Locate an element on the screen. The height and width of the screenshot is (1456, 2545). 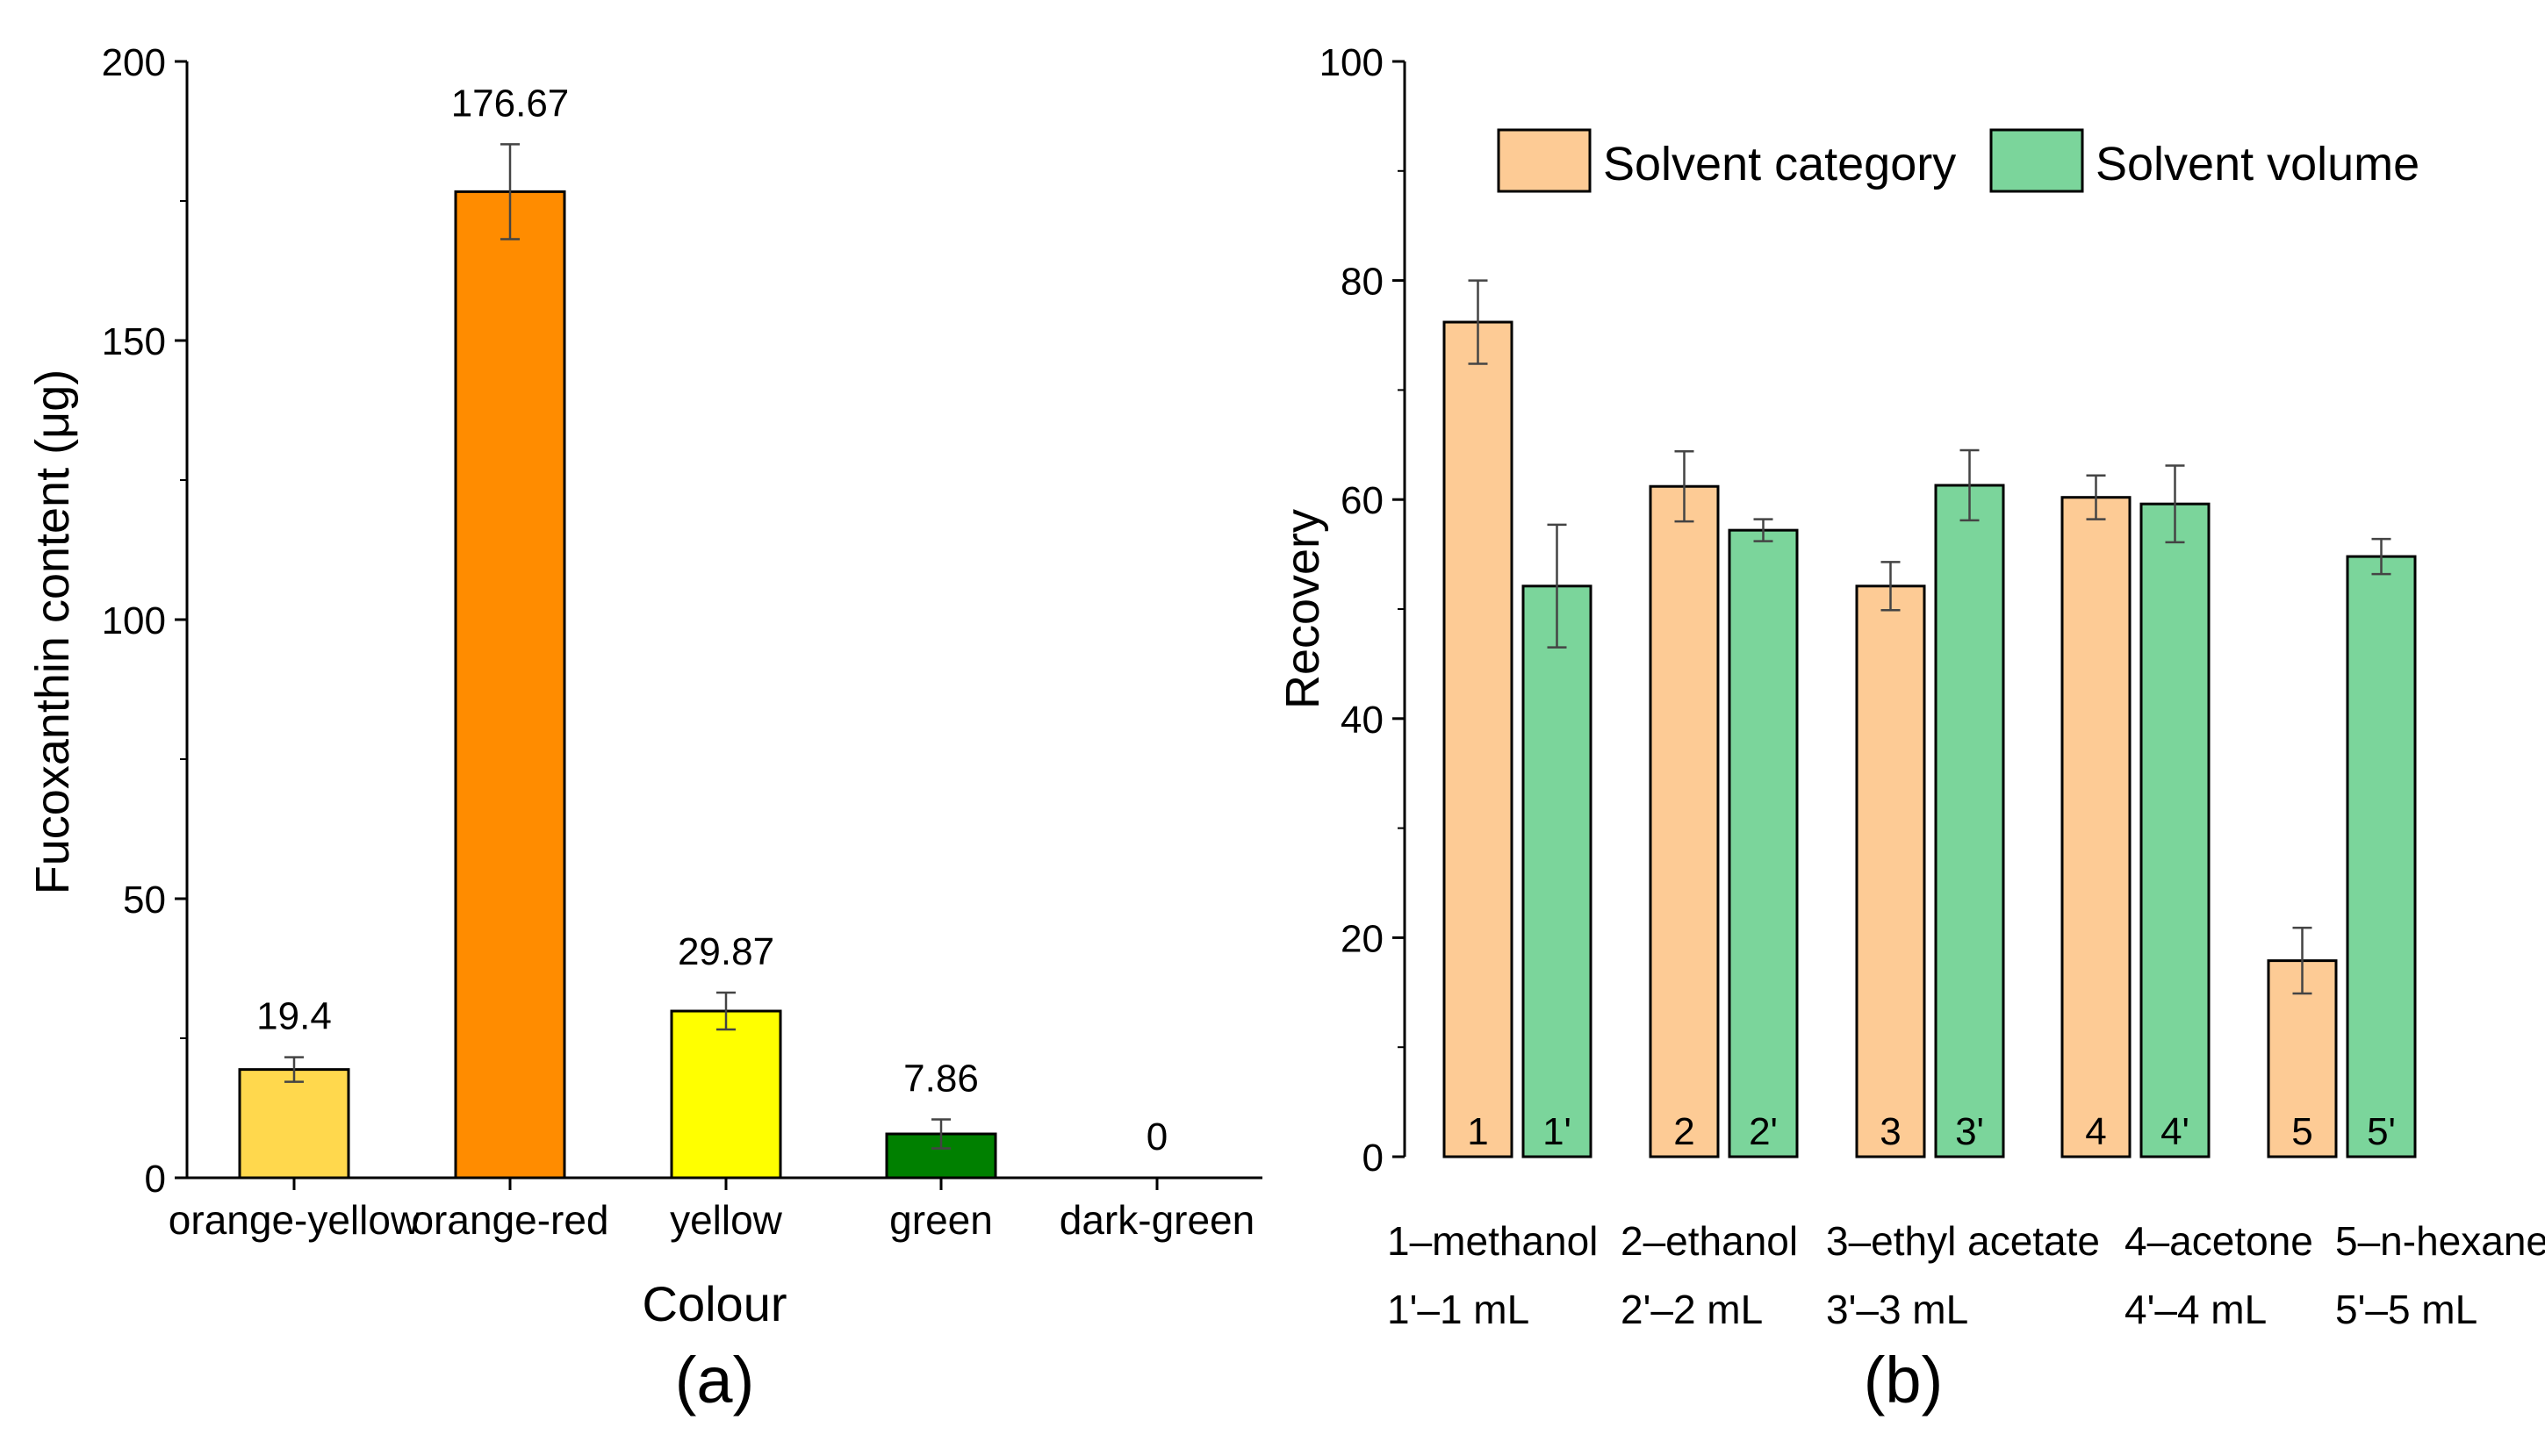
group-label-2-line1: 2–ethanol is located at coordinates (1709, 1241).